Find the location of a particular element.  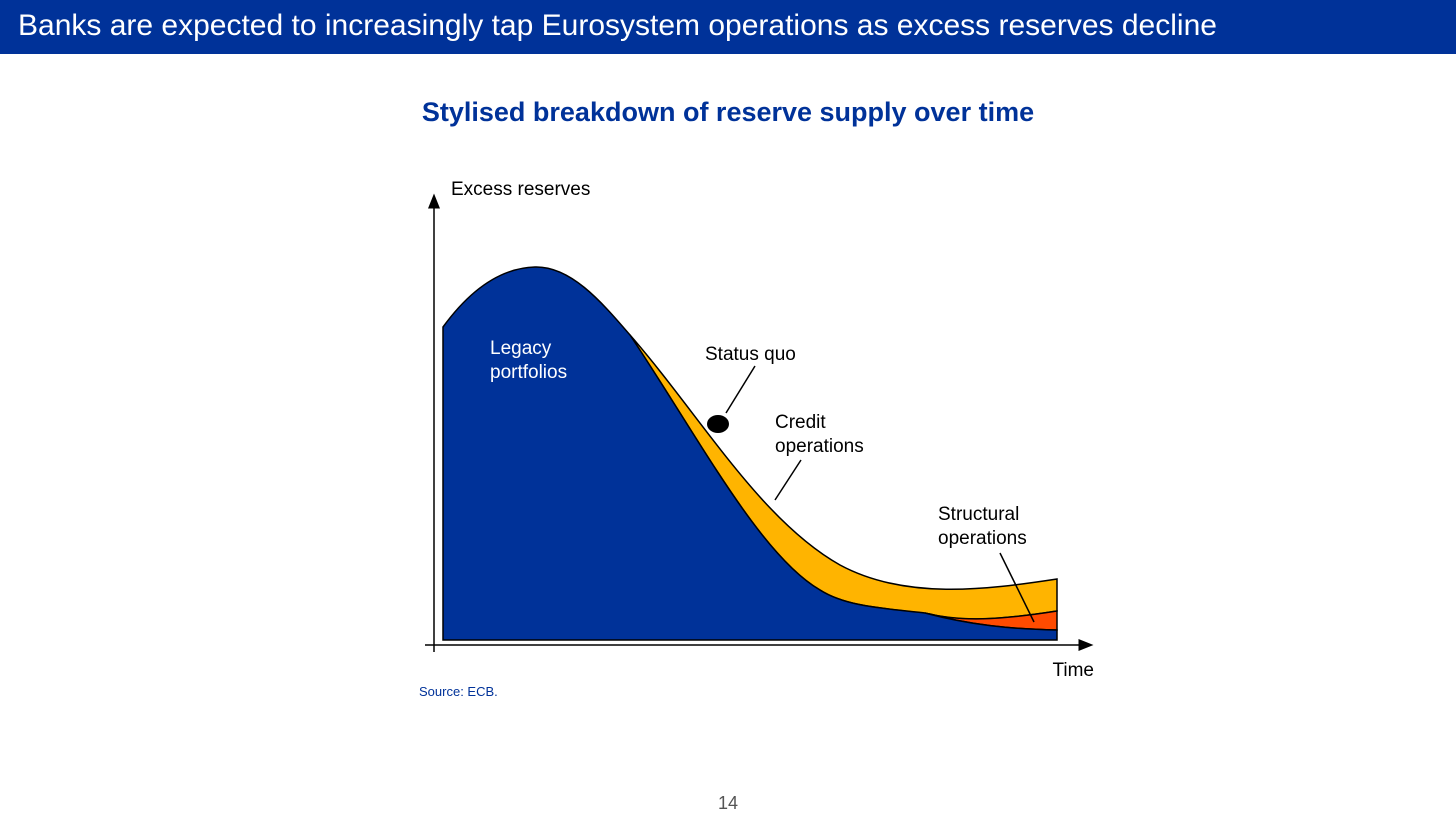

credit-operations-pointer is located at coordinates (788, 480).